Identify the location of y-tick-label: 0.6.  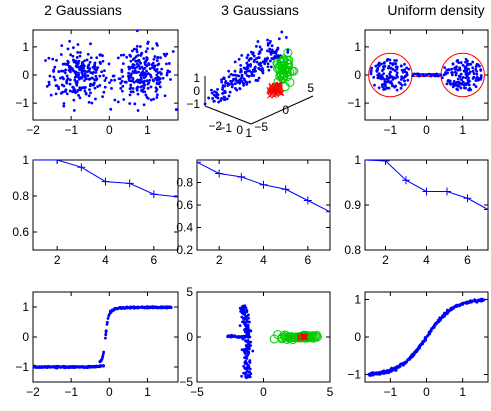
(20, 232).